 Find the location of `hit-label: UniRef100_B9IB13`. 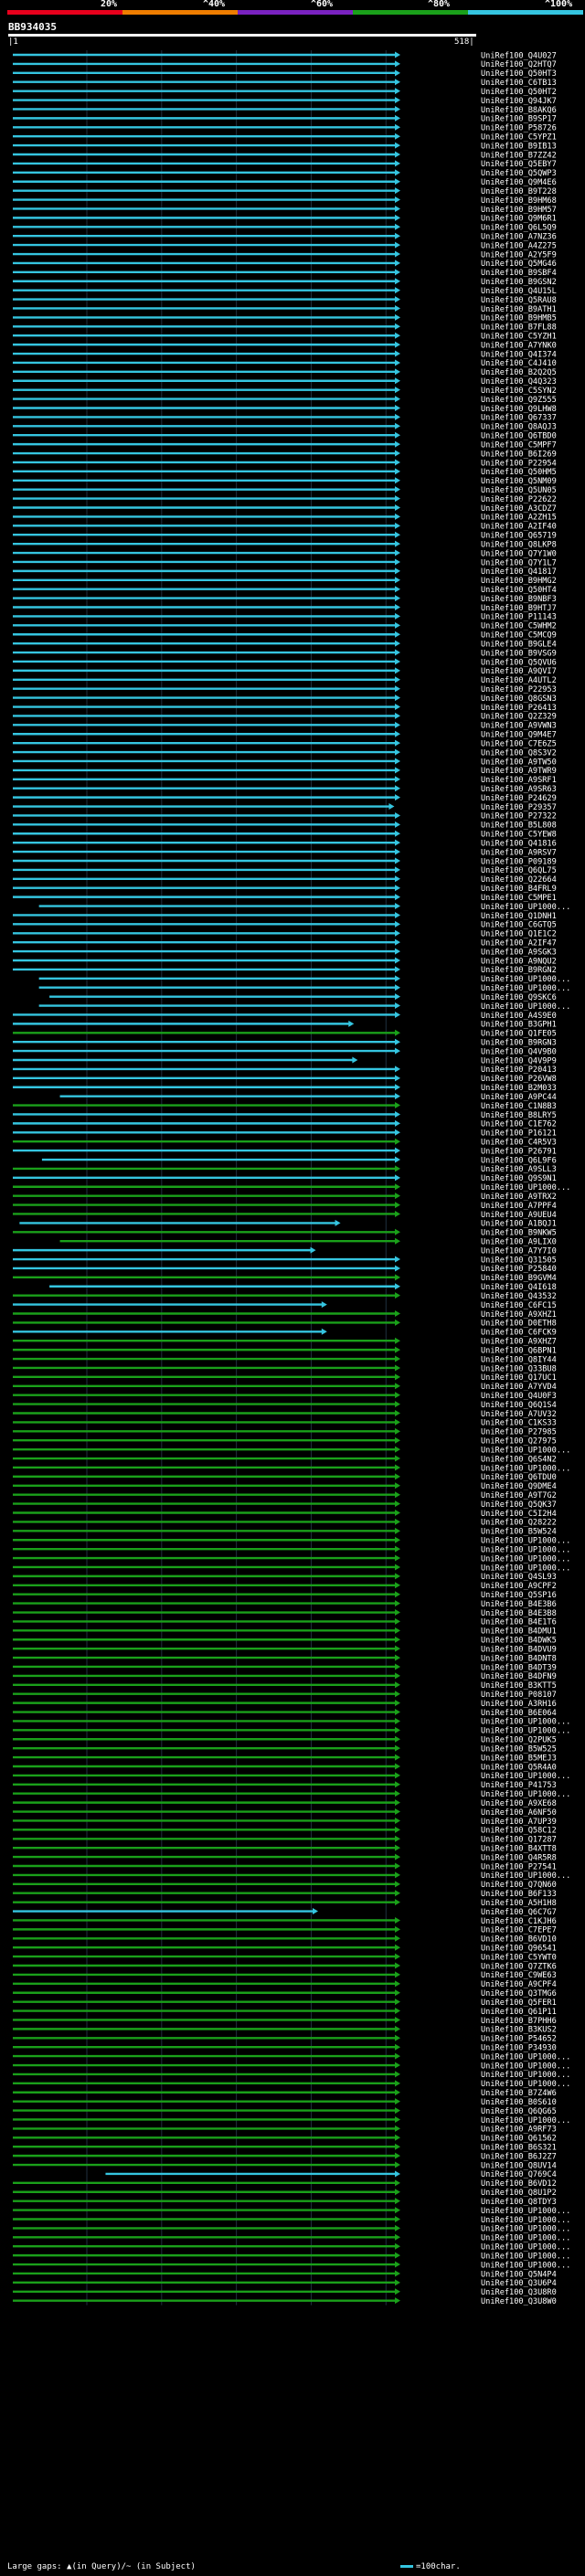

hit-label: UniRef100_B9IB13 is located at coordinates (519, 146).